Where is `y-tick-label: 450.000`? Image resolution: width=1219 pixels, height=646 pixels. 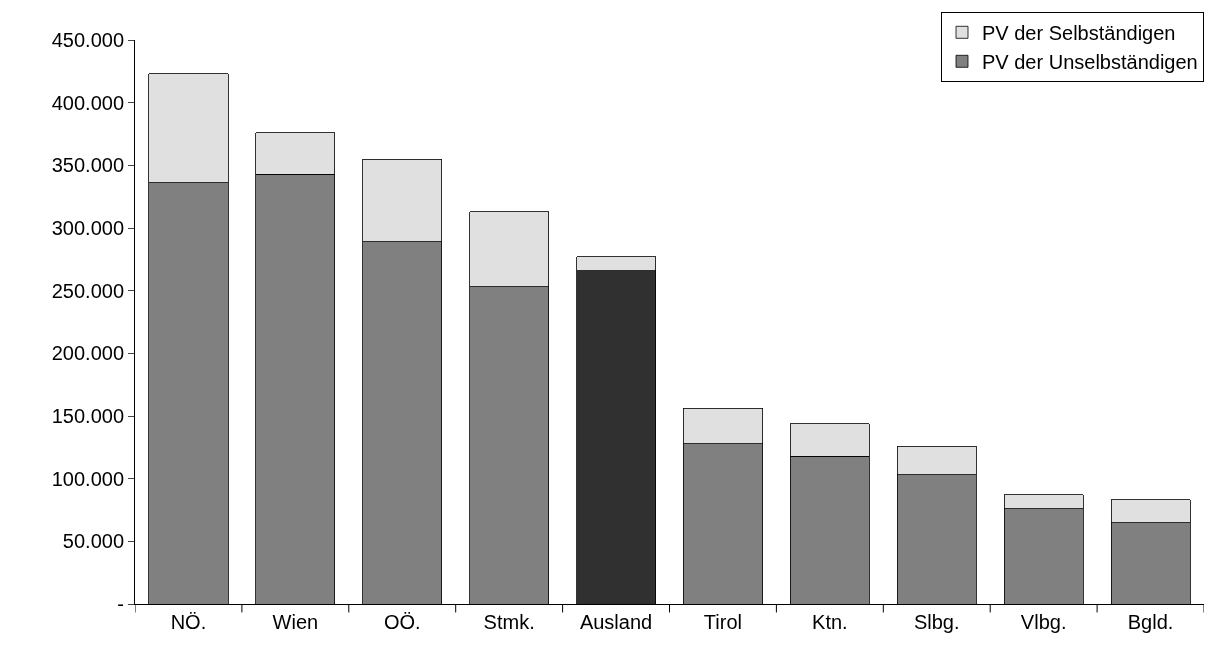 y-tick-label: 450.000 is located at coordinates (87, 40).